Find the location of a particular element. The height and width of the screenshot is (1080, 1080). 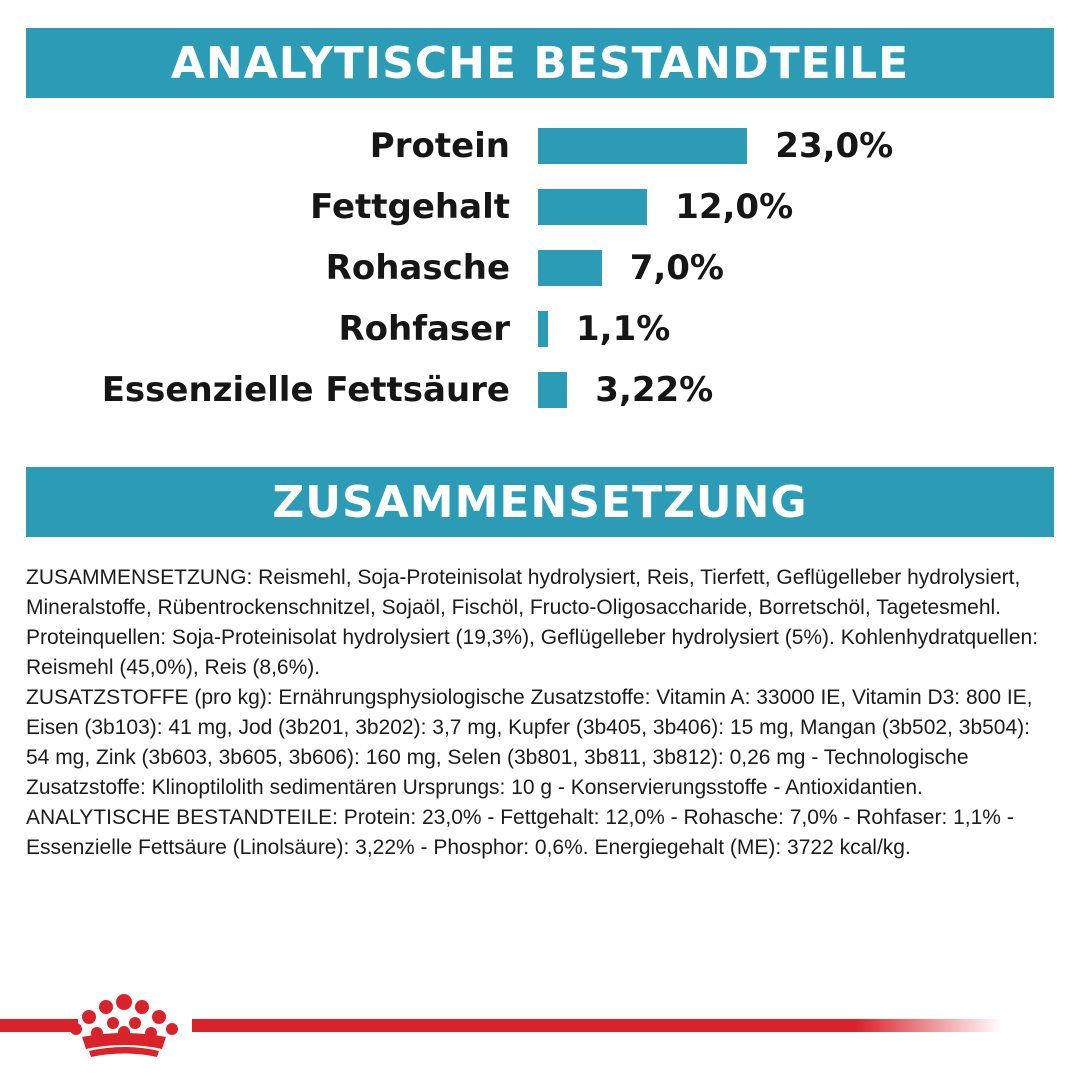

chart-row: Rohasche 7,0% is located at coordinates (540, 268).